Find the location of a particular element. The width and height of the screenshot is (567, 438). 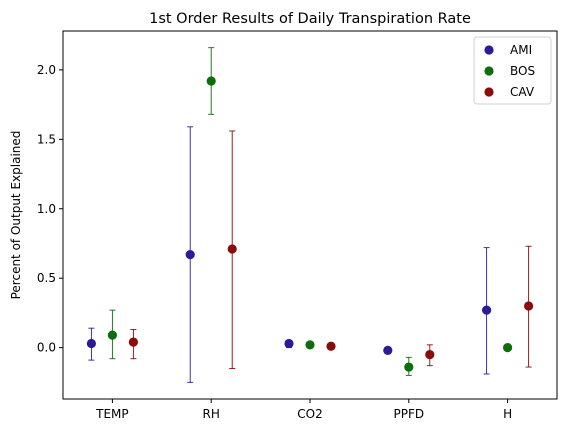

y-tick-label: 1.0 is located at coordinates (46, 209).